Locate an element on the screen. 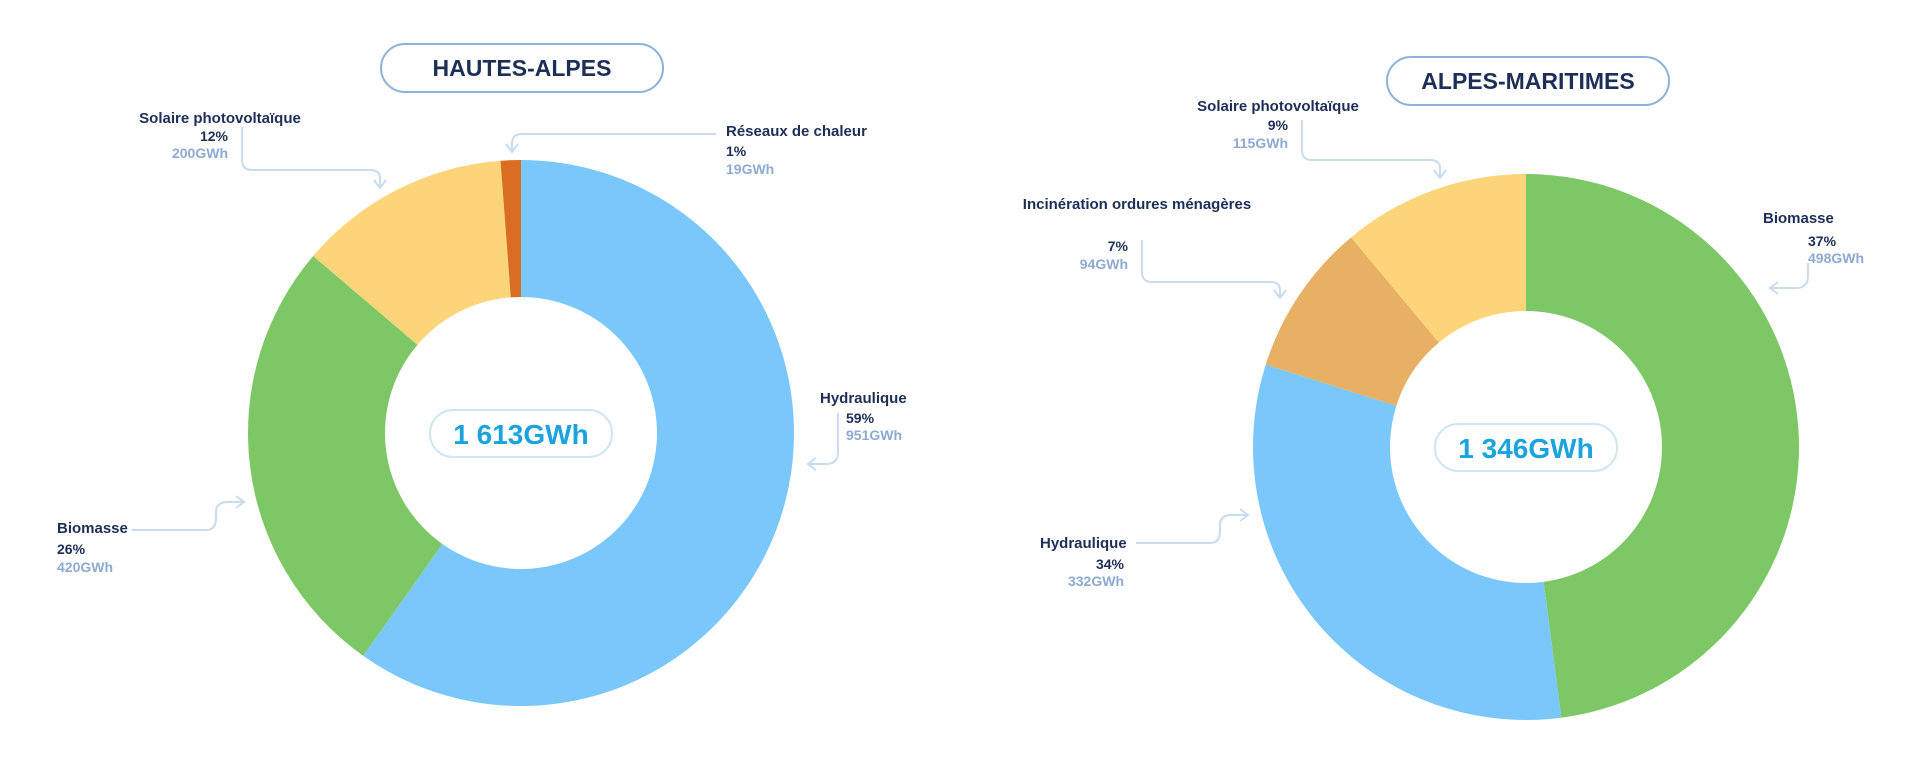 The height and width of the screenshot is (757, 1920). chart-title: ALPES-MARITIMES is located at coordinates (1527, 81).